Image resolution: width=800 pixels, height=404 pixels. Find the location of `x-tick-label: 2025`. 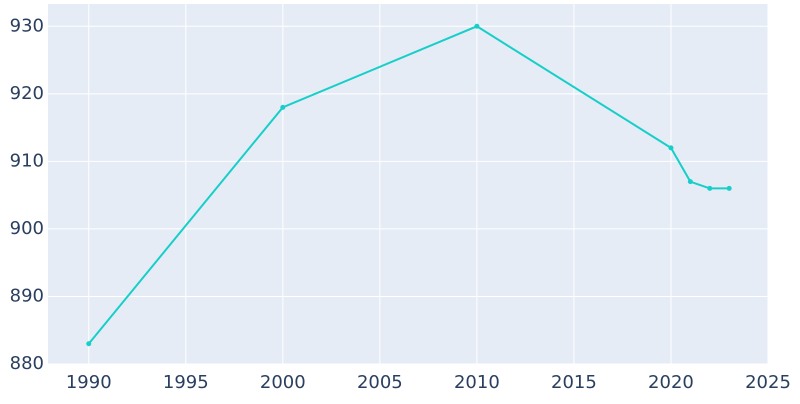

x-tick-label: 2025 is located at coordinates (768, 382).